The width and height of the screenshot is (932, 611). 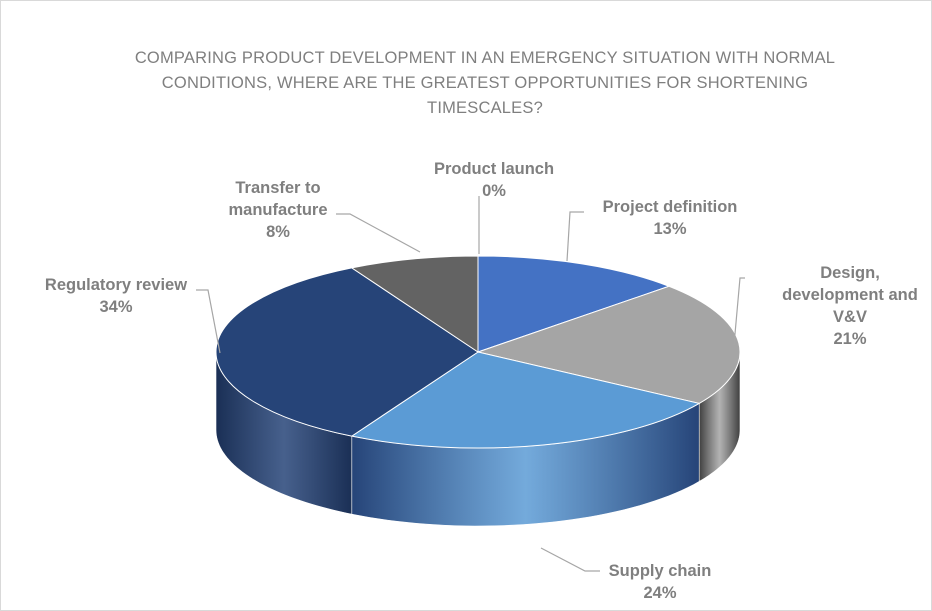 What do you see at coordinates (660, 582) in the screenshot?
I see `data-label-supply-chain: Supply chain 24%` at bounding box center [660, 582].